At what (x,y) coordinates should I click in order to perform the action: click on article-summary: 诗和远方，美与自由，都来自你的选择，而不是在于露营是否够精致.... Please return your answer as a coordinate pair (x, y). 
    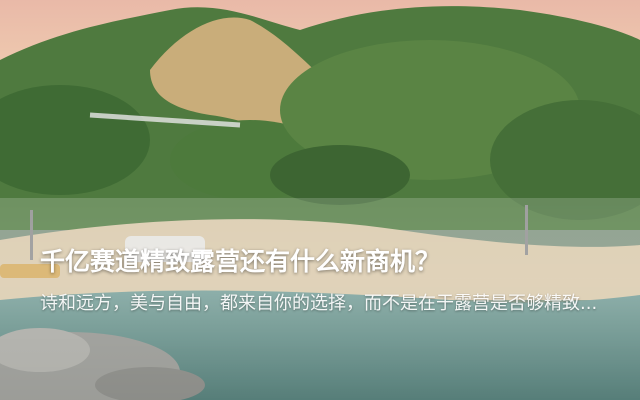
    Looking at the image, I should click on (319, 303).